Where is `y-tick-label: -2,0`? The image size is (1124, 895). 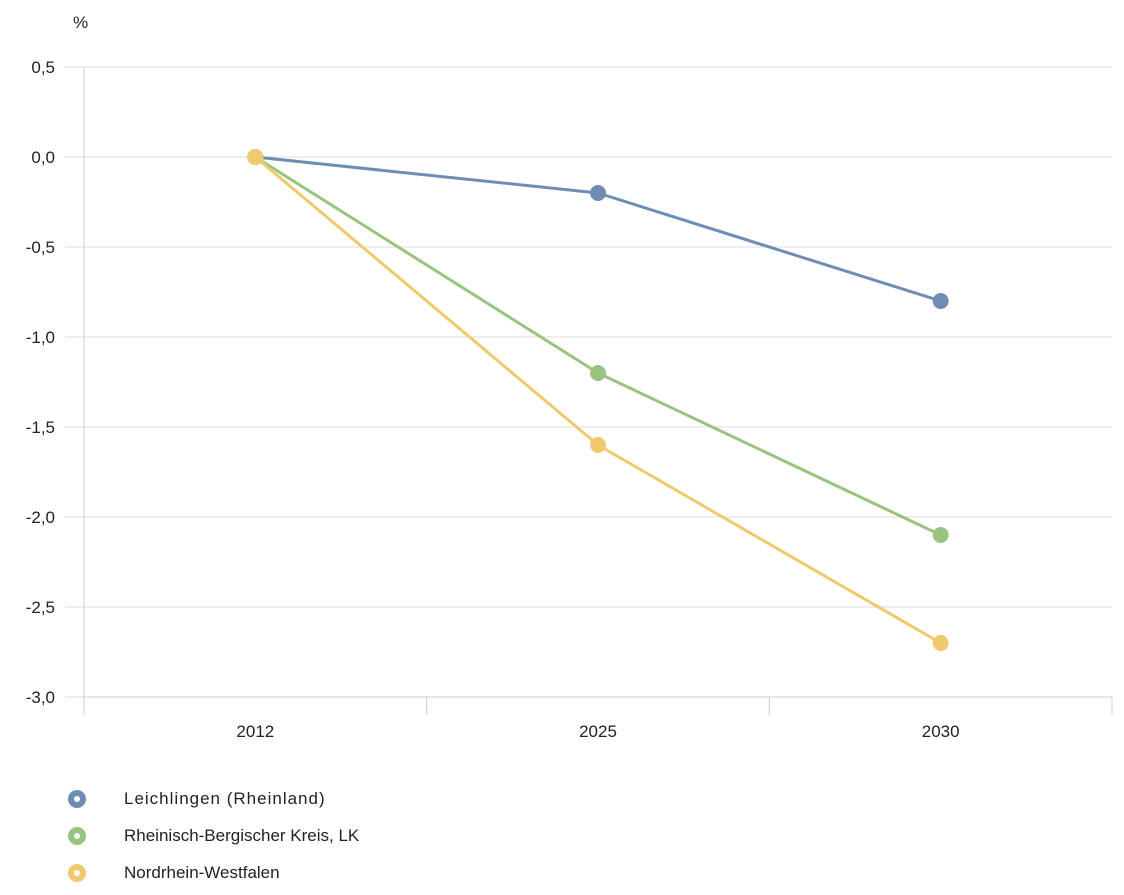 y-tick-label: -2,0 is located at coordinates (40, 517).